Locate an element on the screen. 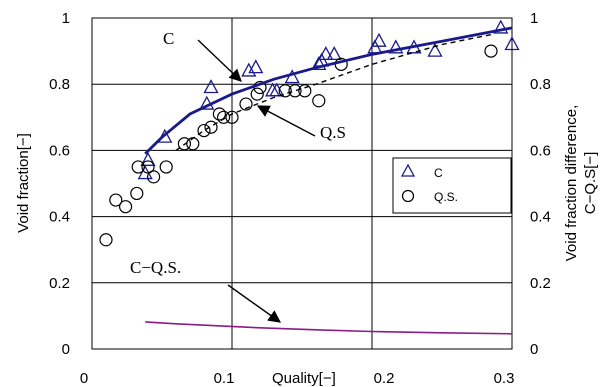 Image resolution: width=611 pixels, height=387 pixels. y-tick-label-right: 0 is located at coordinates (534, 349).